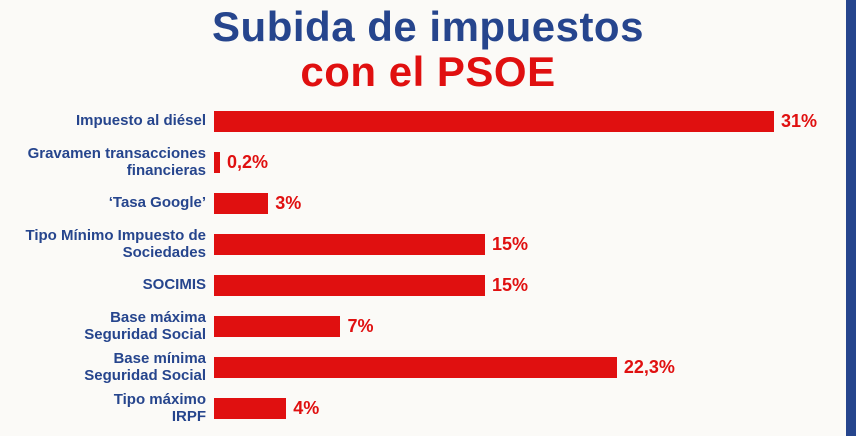 The image size is (856, 436). What do you see at coordinates (649, 366) in the screenshot?
I see `value-label: 22,3%` at bounding box center [649, 366].